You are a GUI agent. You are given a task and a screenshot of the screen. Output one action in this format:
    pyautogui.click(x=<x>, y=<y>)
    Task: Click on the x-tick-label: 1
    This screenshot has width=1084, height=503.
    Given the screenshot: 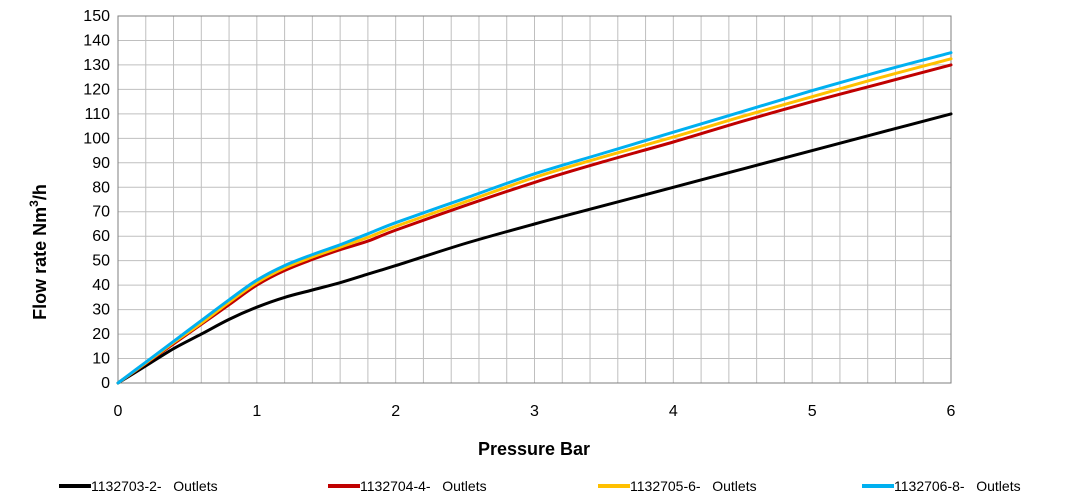 What is the action you would take?
    pyautogui.click(x=256, y=411)
    